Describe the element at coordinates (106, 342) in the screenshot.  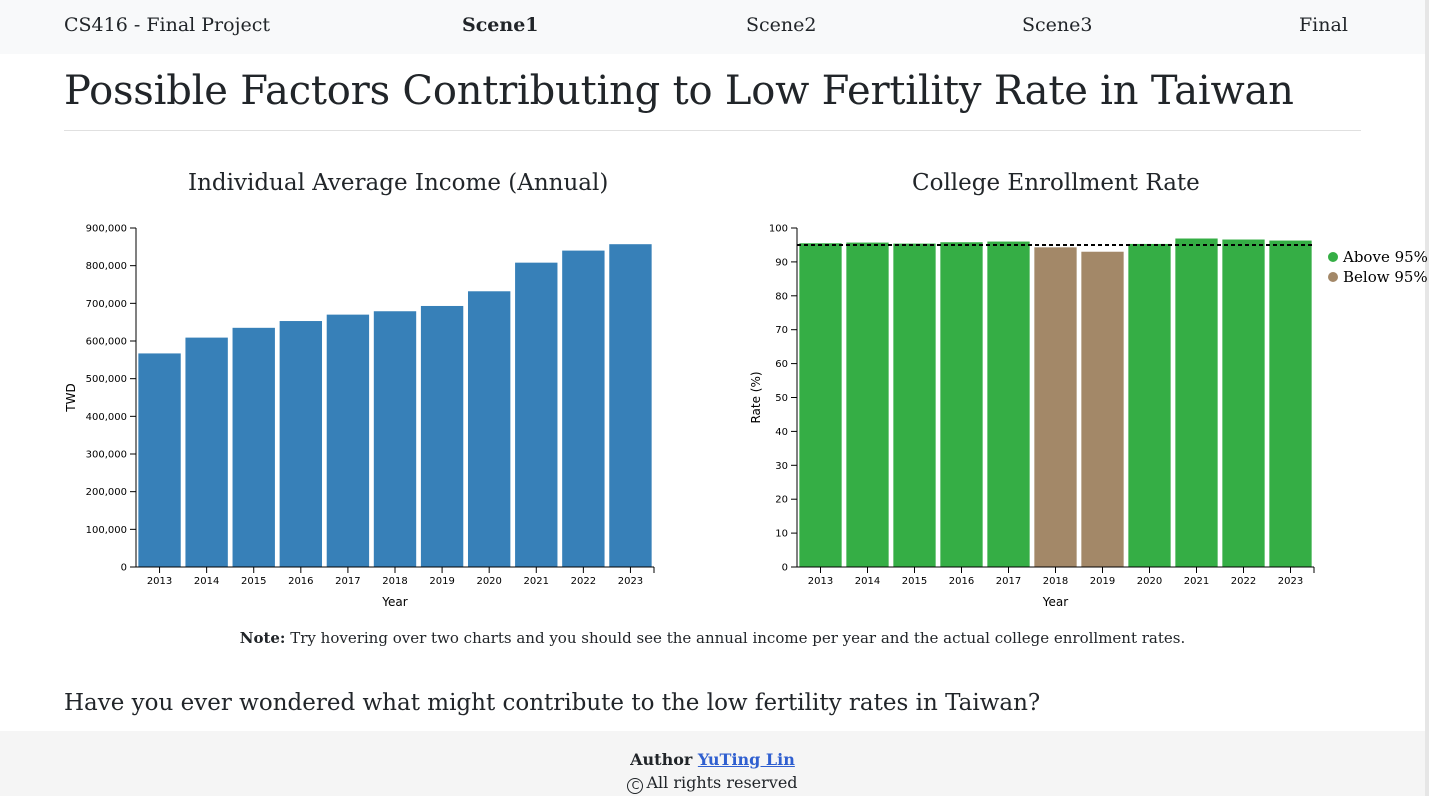
I see `y-tick-label: 600,000` at that location.